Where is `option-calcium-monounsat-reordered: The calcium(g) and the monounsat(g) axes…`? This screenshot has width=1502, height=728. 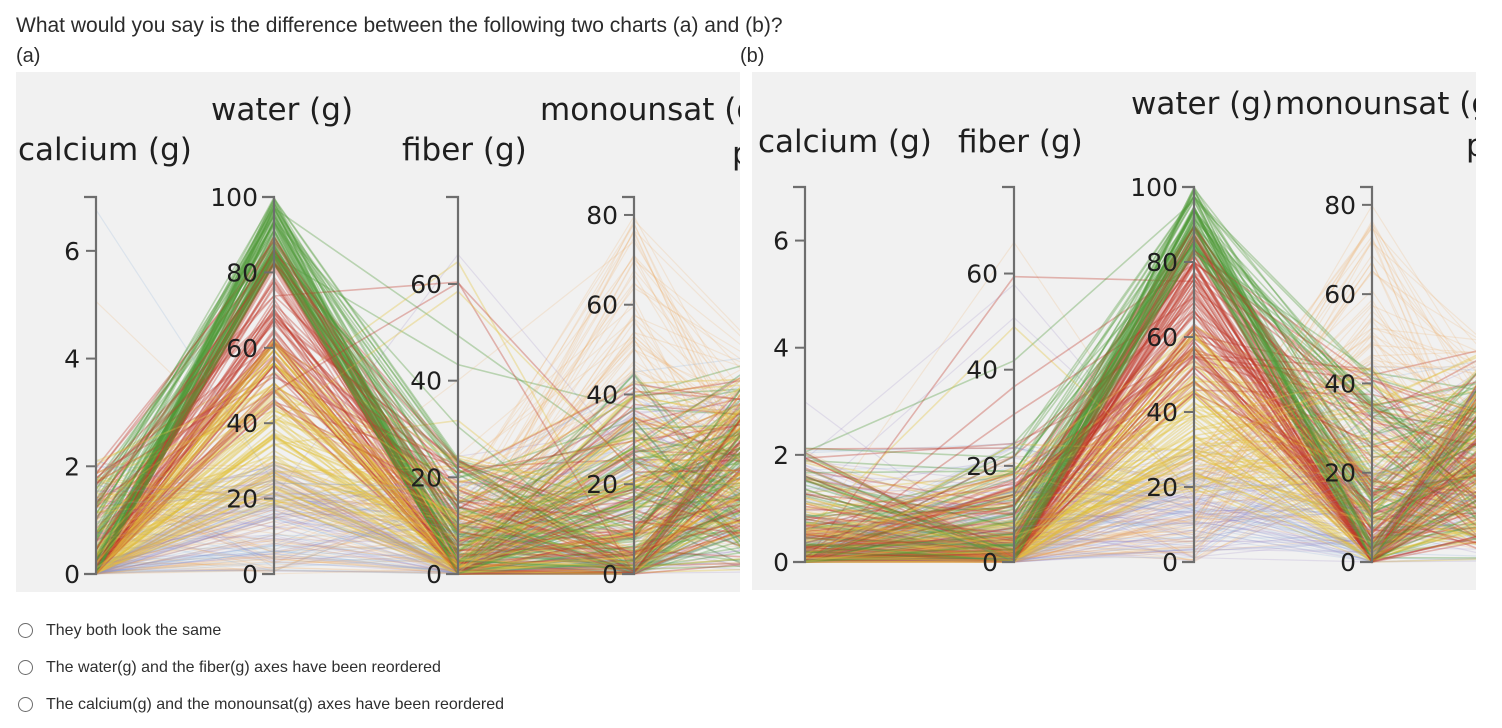 option-calcium-monounsat-reordered: The calcium(g) and the monounsat(g) axes… is located at coordinates (261, 704).